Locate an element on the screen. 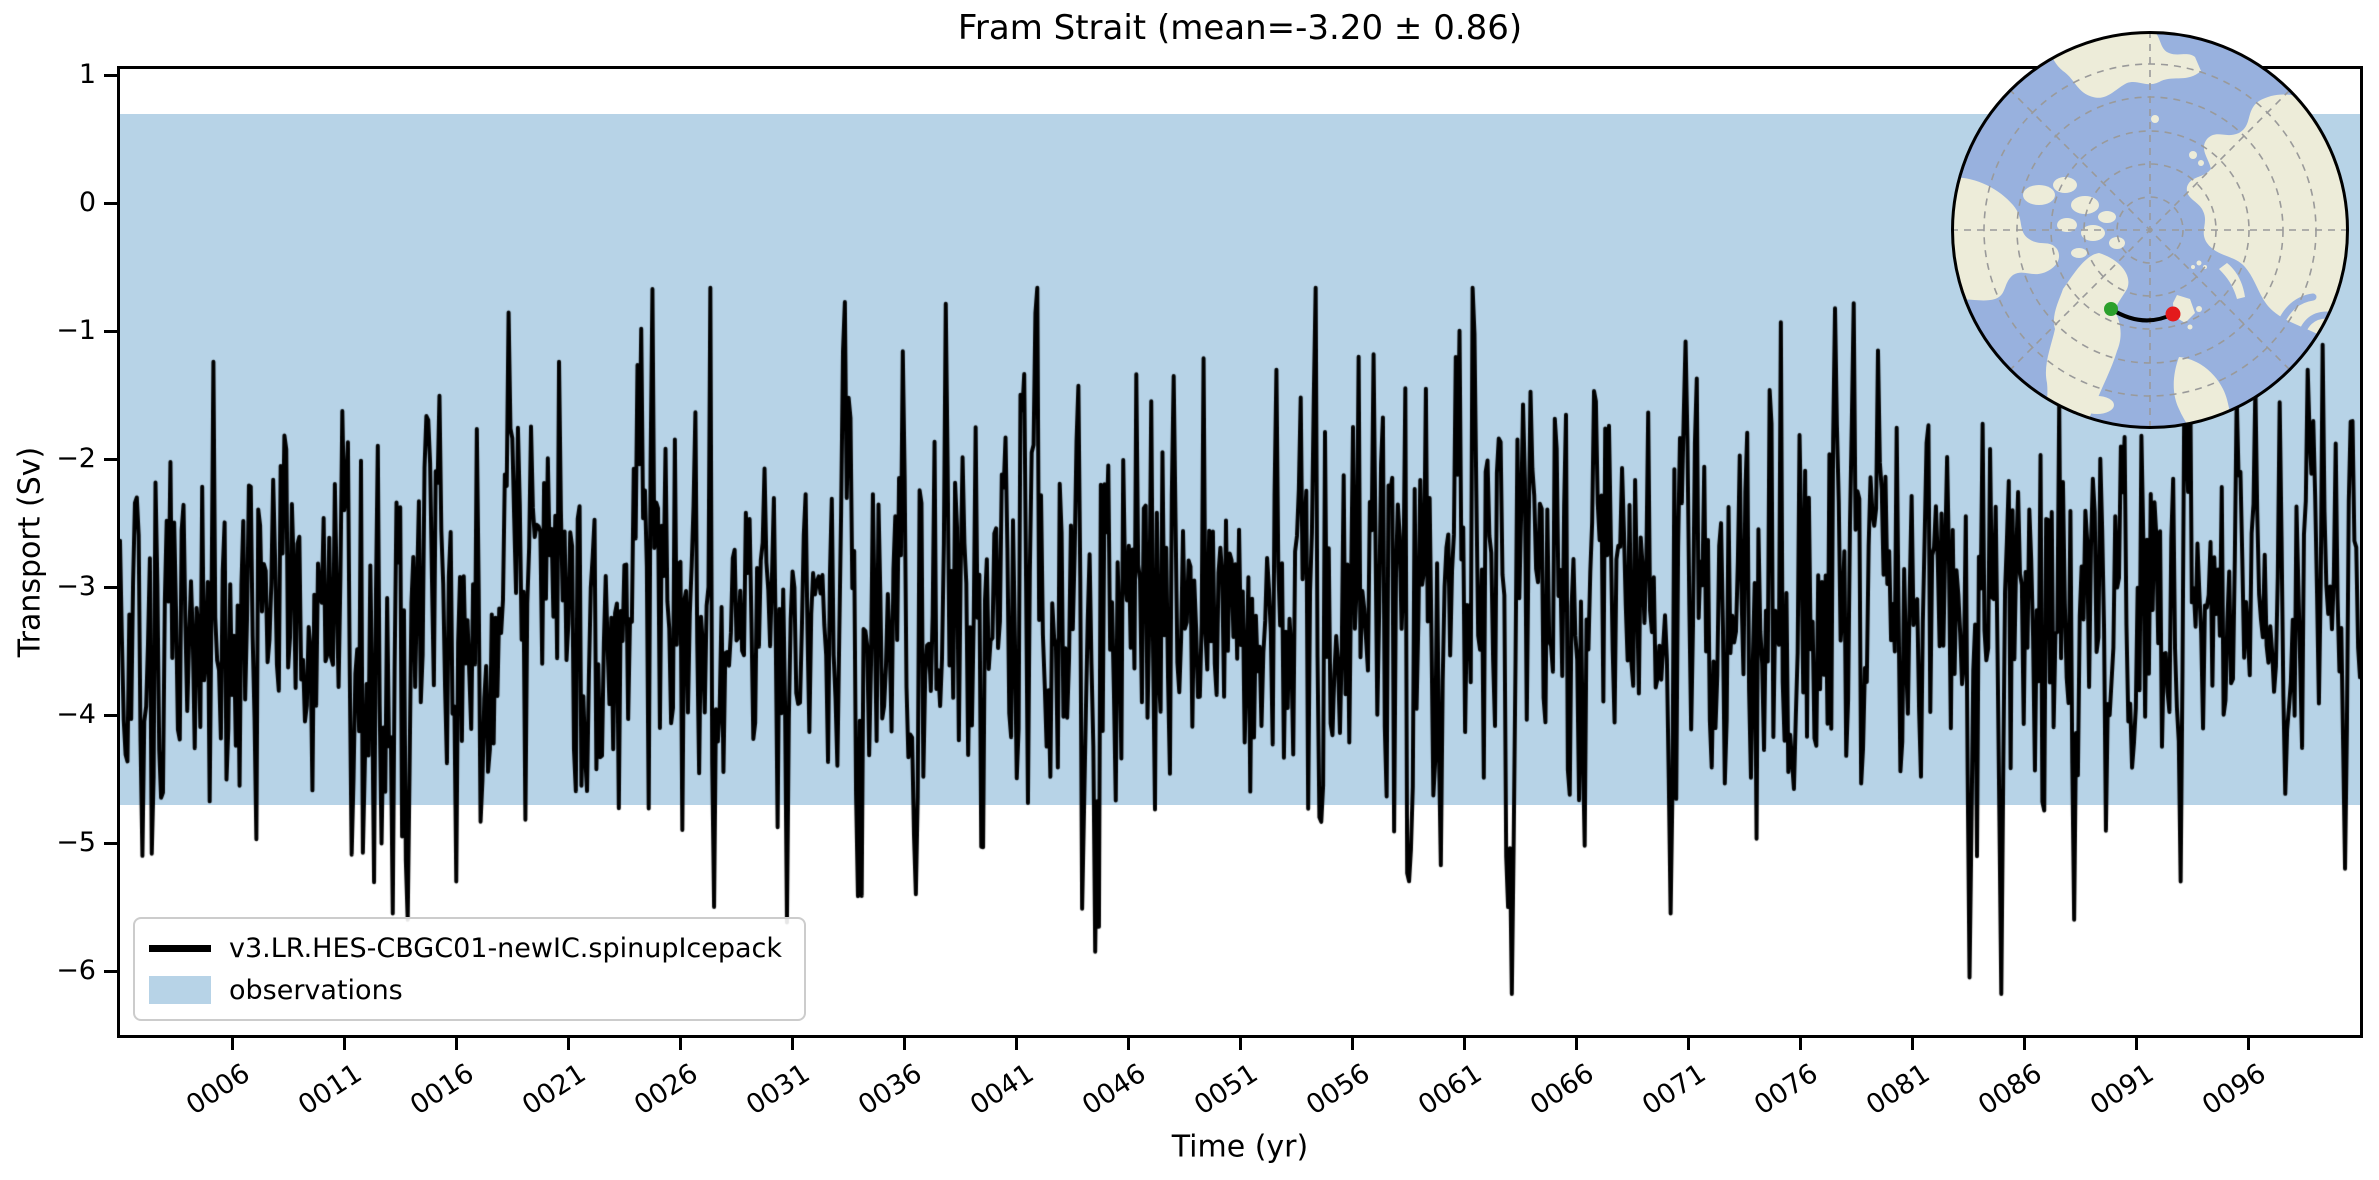  x-tick-label: 0091 is located at coordinates (2122, 1089).